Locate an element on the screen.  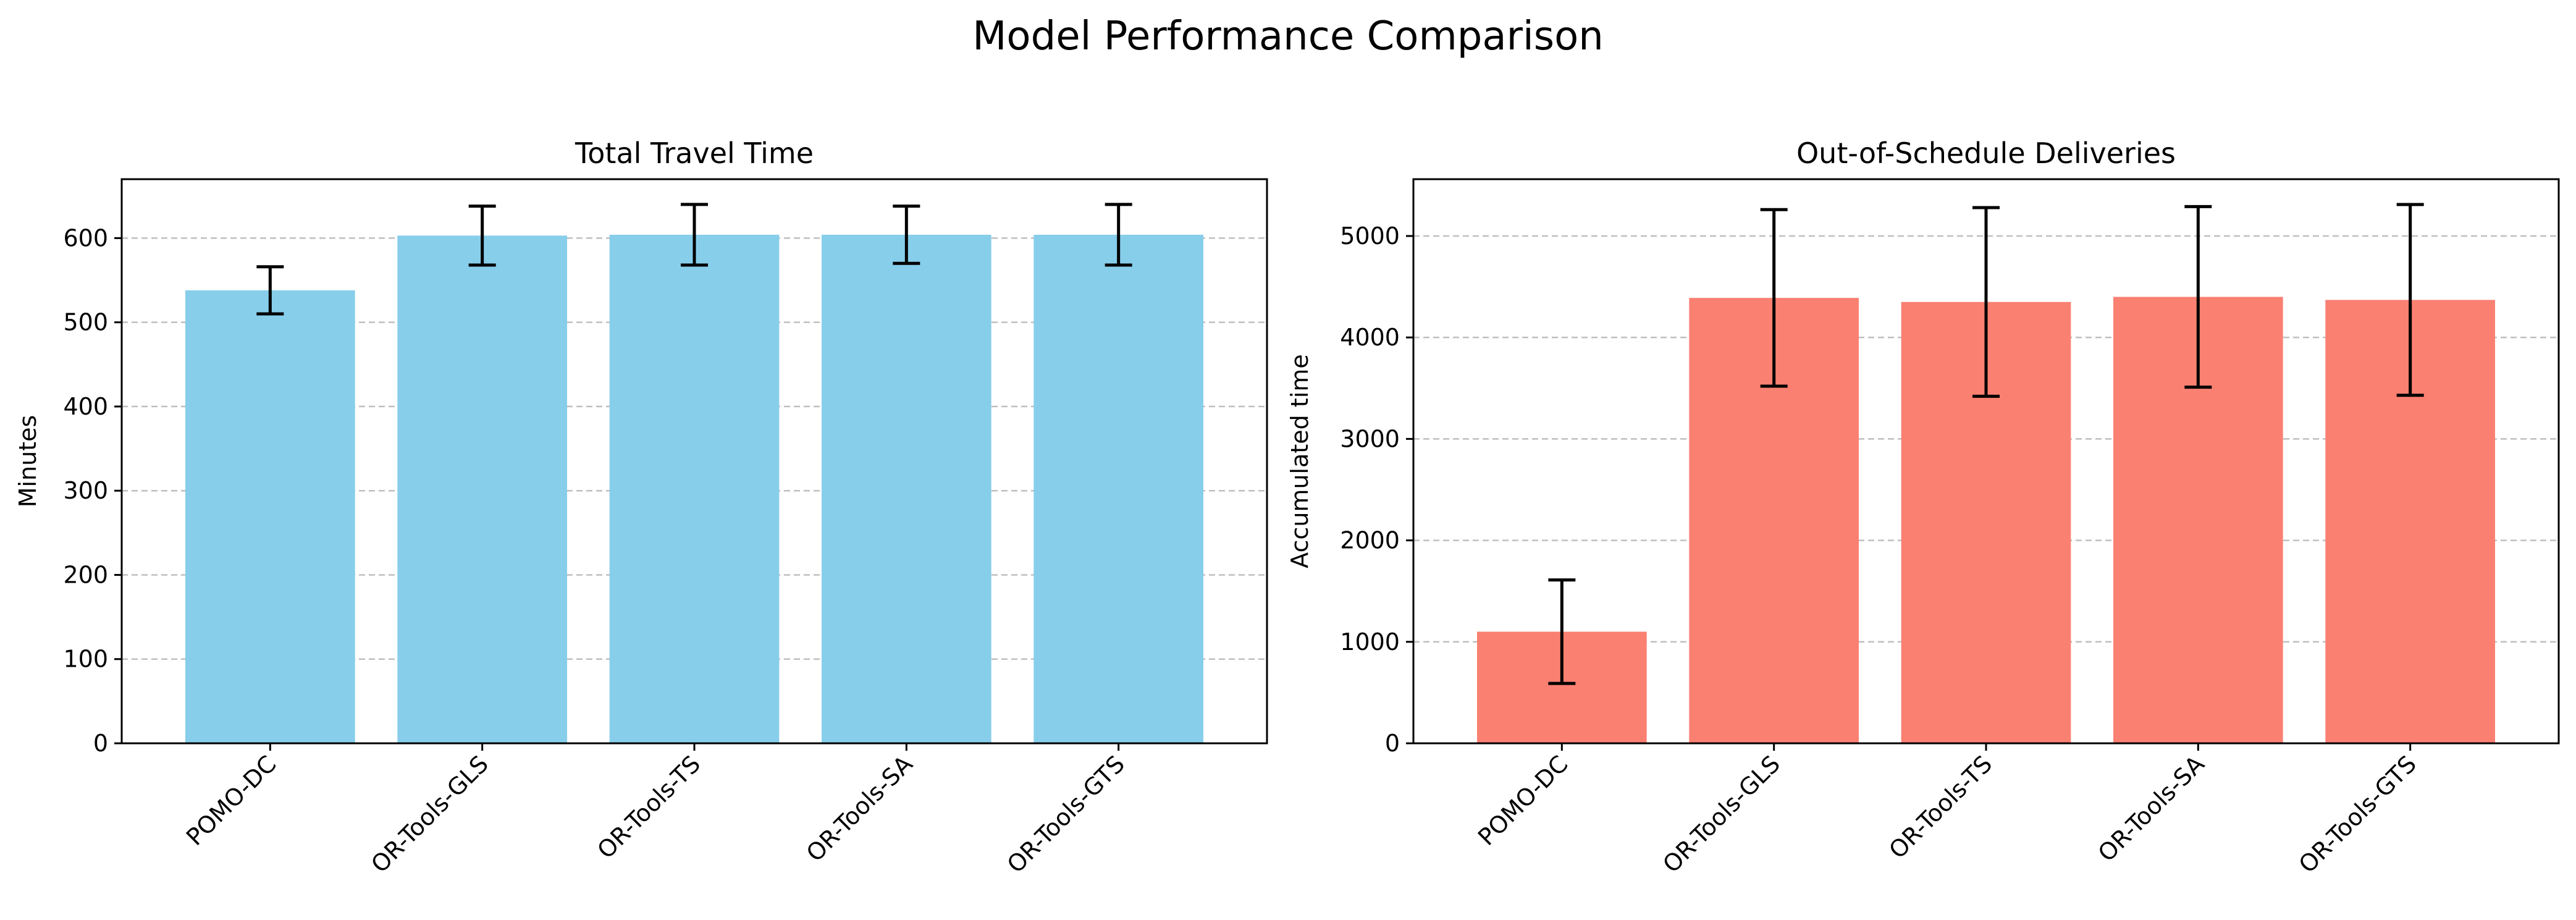
y-tick-label: 2000 is located at coordinates (1370, 540).